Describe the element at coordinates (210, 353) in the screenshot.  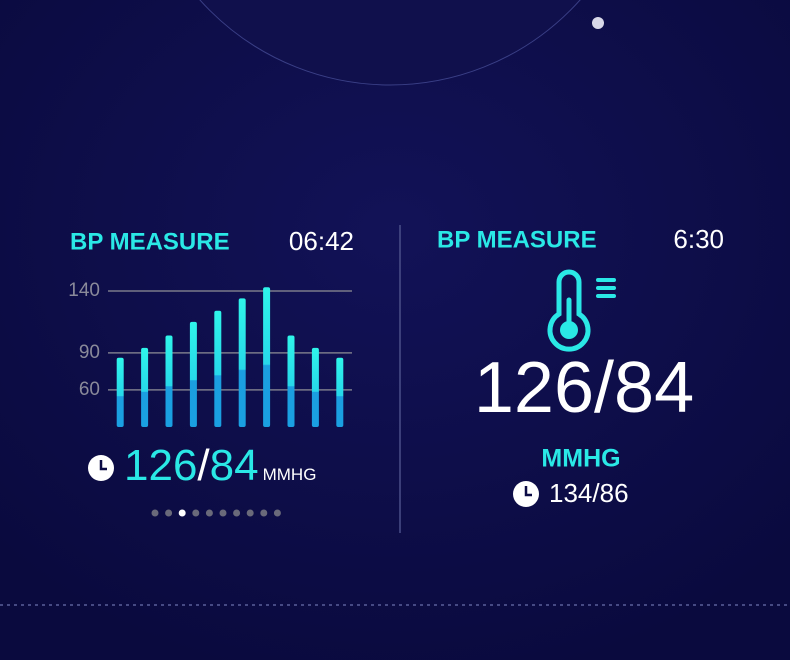
I see `bar-chart: 140 90 60` at that location.